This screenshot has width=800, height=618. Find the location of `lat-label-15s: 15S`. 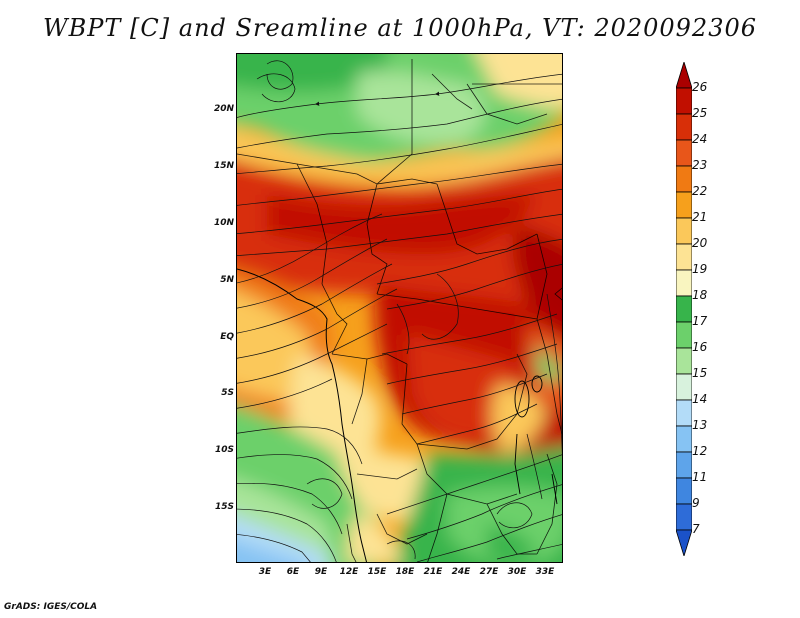

lat-label-15s: 15S is located at coordinates (224, 507).